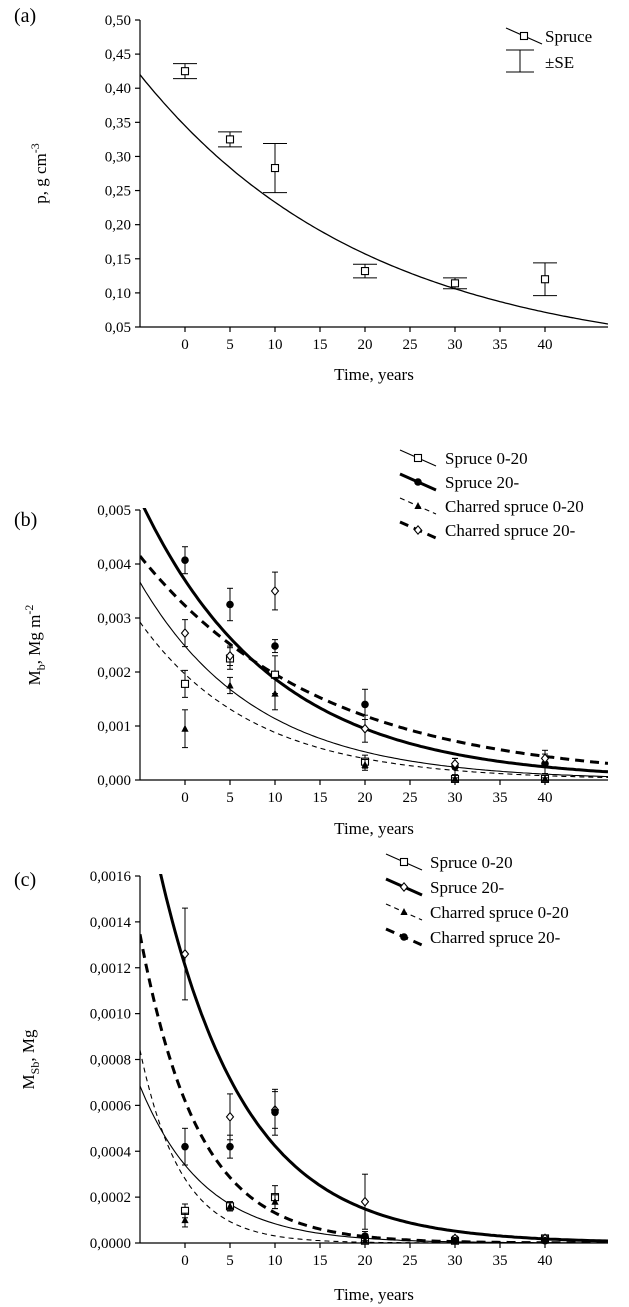 The image size is (629, 1307). Describe the element at coordinates (29, 610) in the screenshot. I see `y-title-rest-sup: -2` at that location.